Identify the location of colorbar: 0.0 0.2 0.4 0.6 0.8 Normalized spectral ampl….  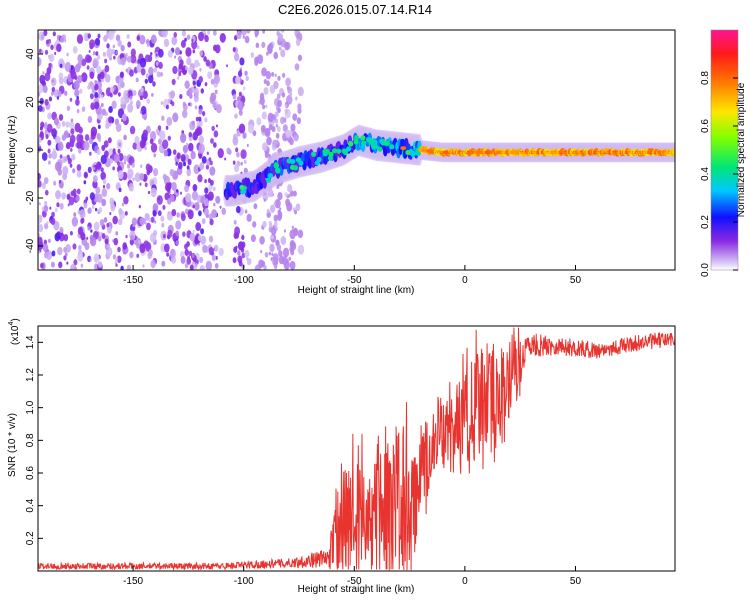
(723, 153).